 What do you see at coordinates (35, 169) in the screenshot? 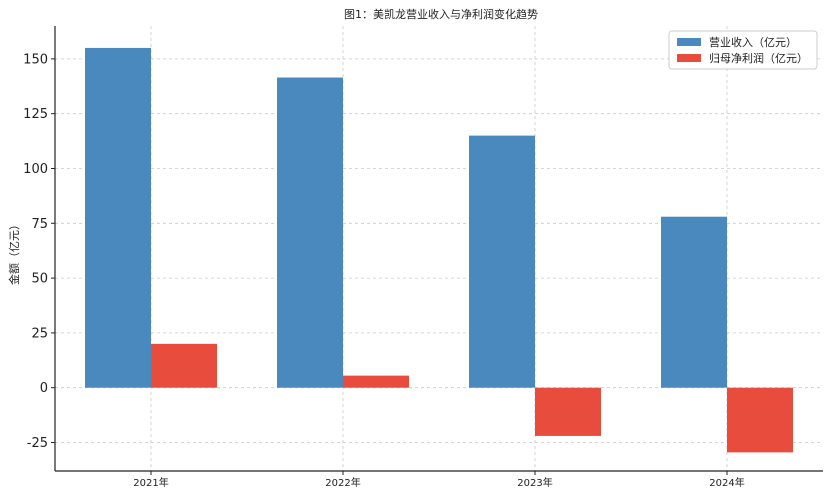
I see `y-tick-label: 100` at bounding box center [35, 169].